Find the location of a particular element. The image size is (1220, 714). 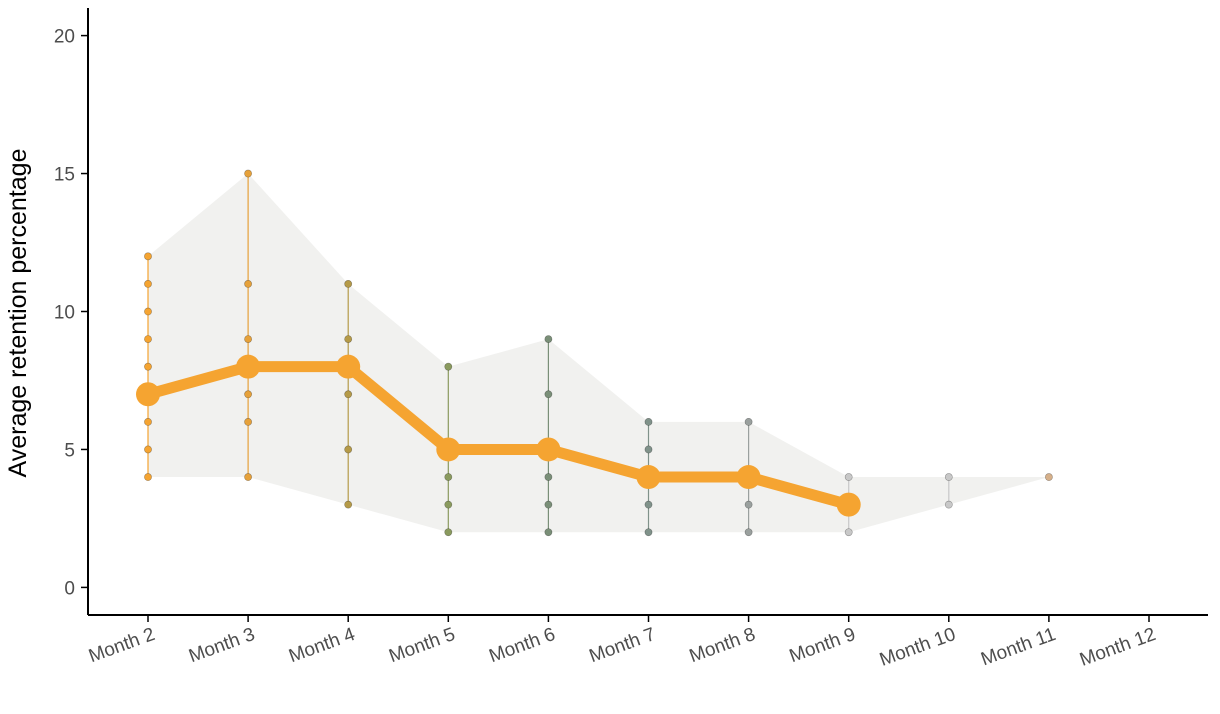

x-tick-label: Month 12 is located at coordinates (1118, 647).